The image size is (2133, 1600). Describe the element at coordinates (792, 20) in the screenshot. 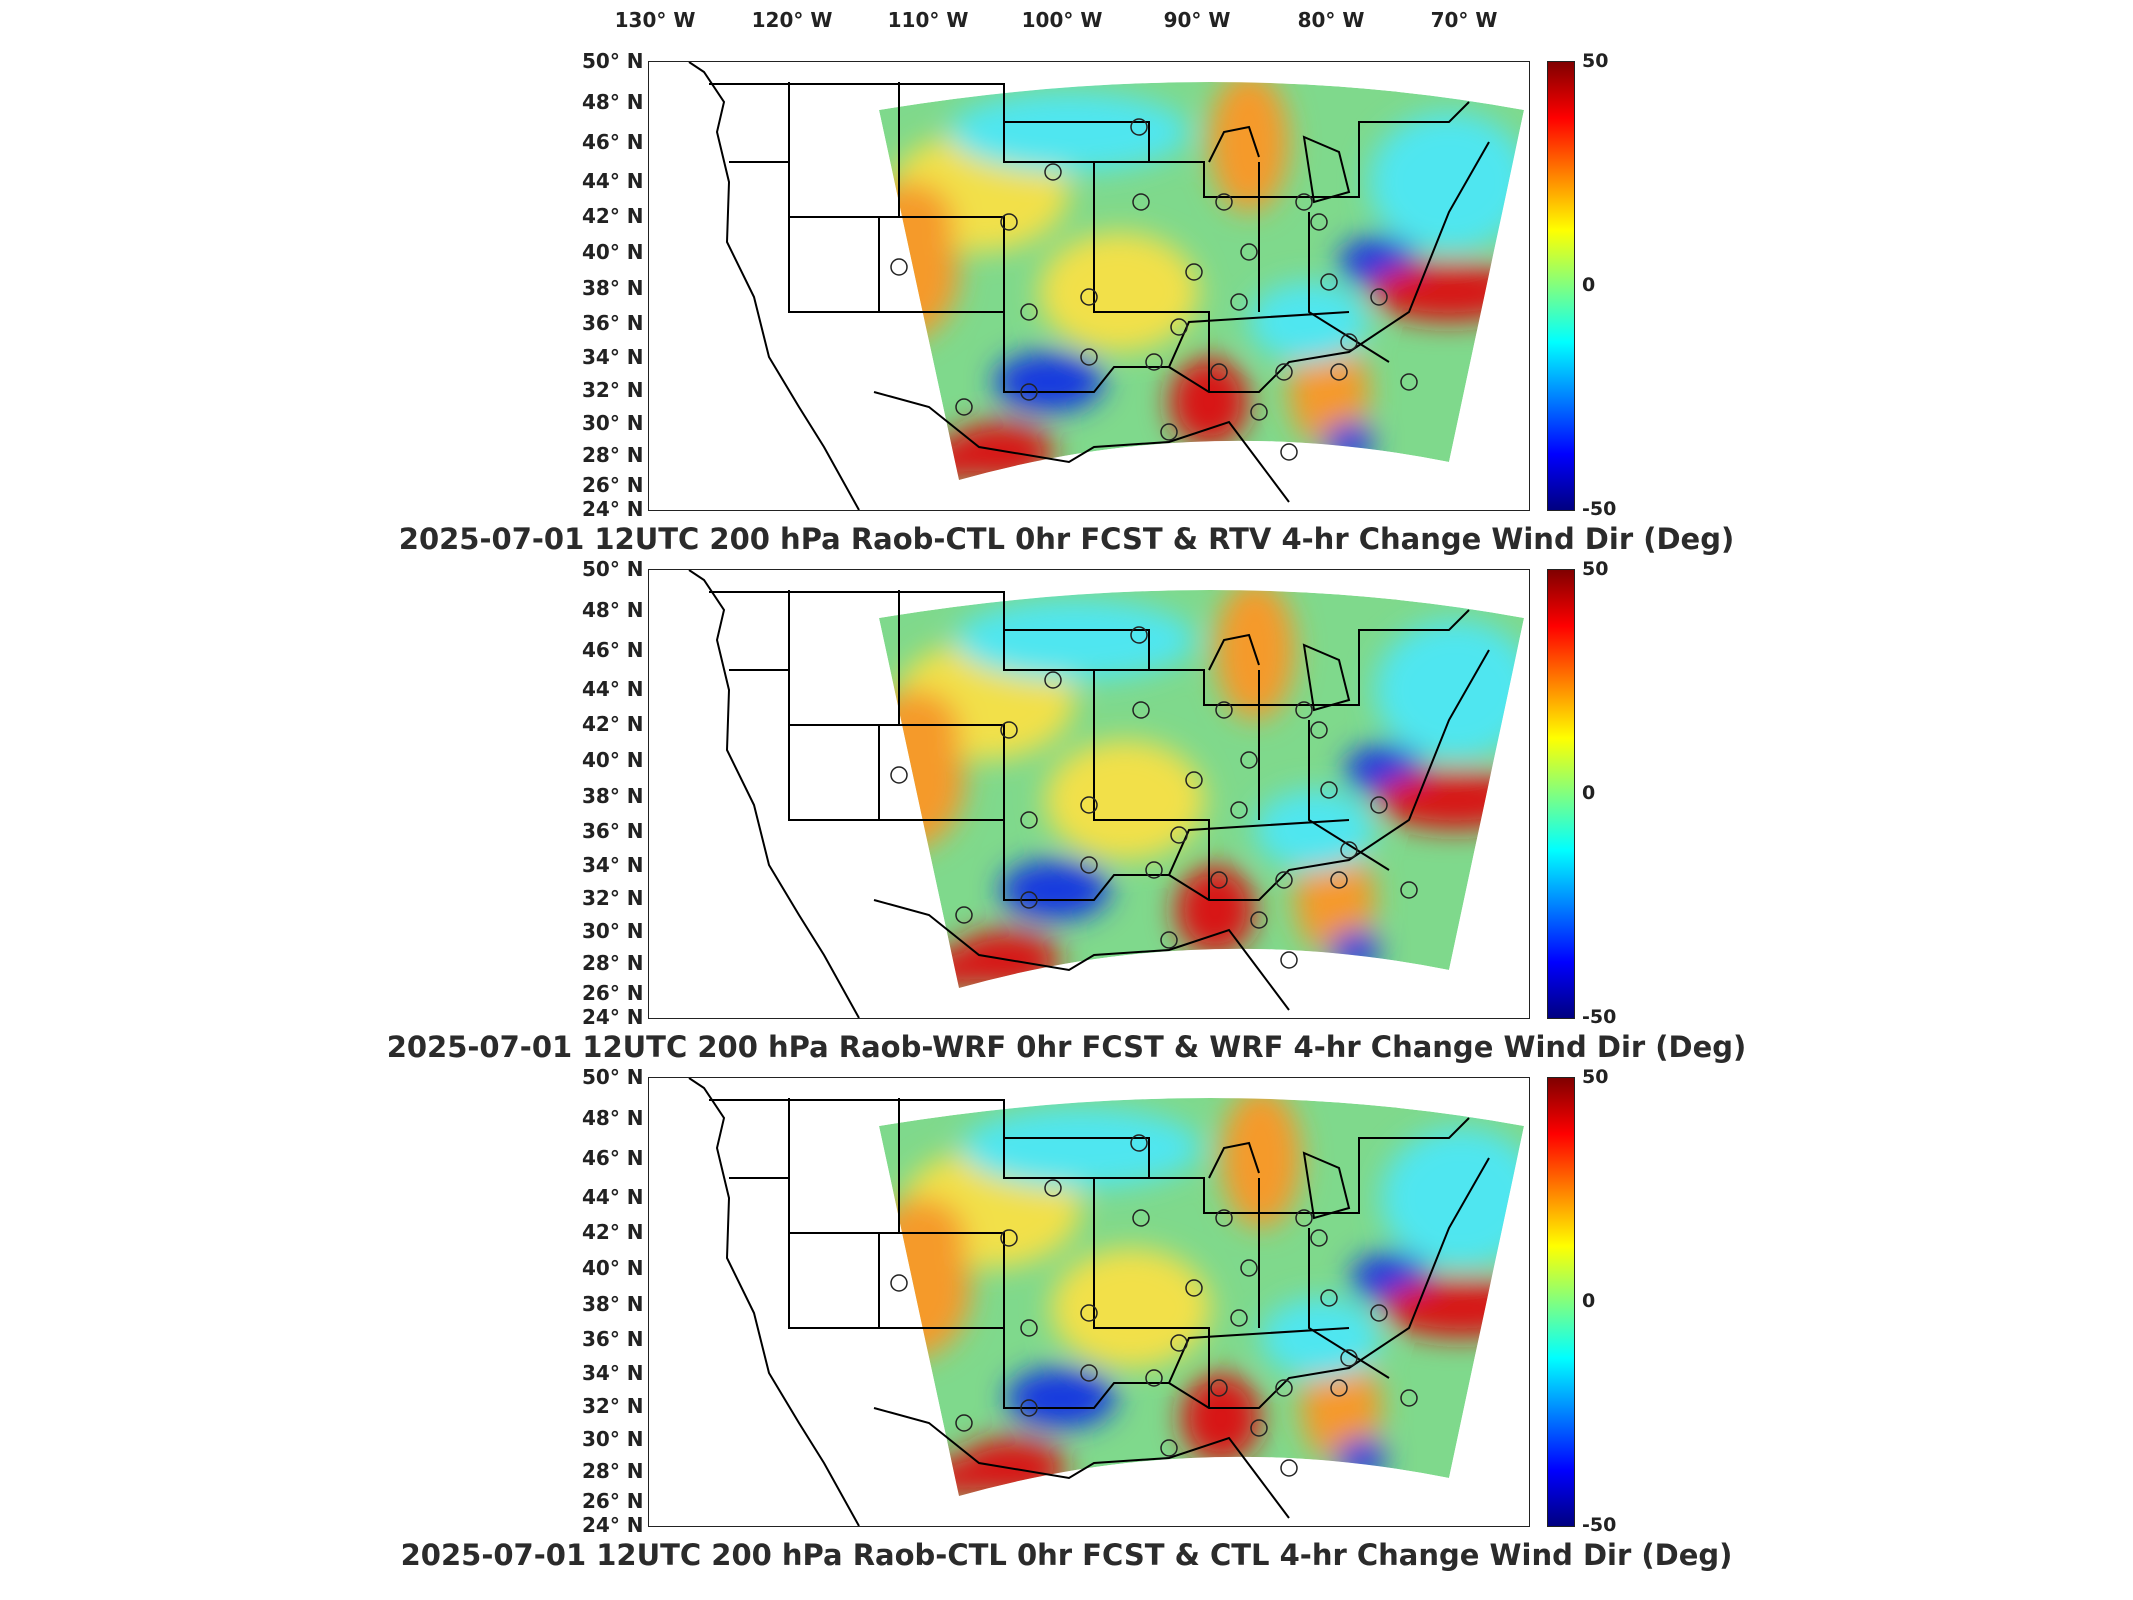

I see `lon-label: 120° W` at that location.